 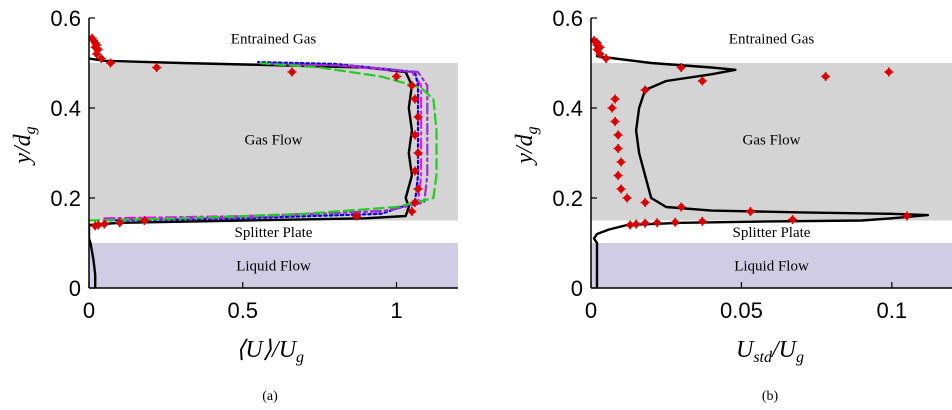 I want to click on panel-b-xlabel: Ustd/Ug, so click(x=770, y=351).